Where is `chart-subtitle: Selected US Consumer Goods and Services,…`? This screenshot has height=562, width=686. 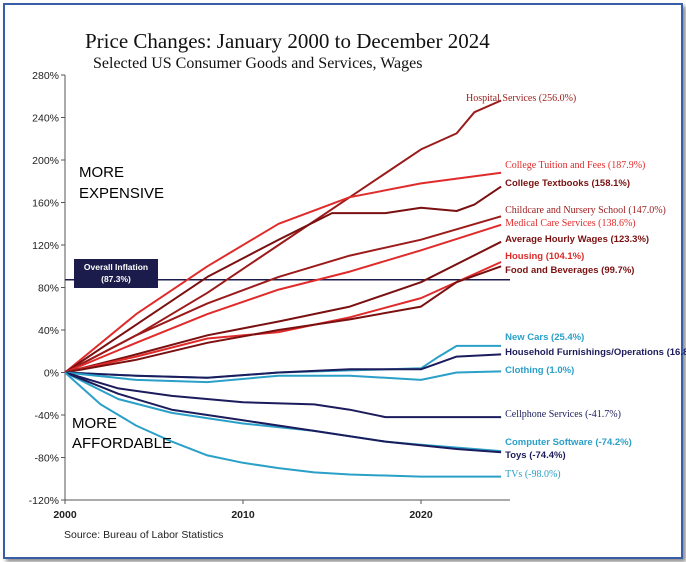 chart-subtitle: Selected US Consumer Goods and Services,… is located at coordinates (257, 63).